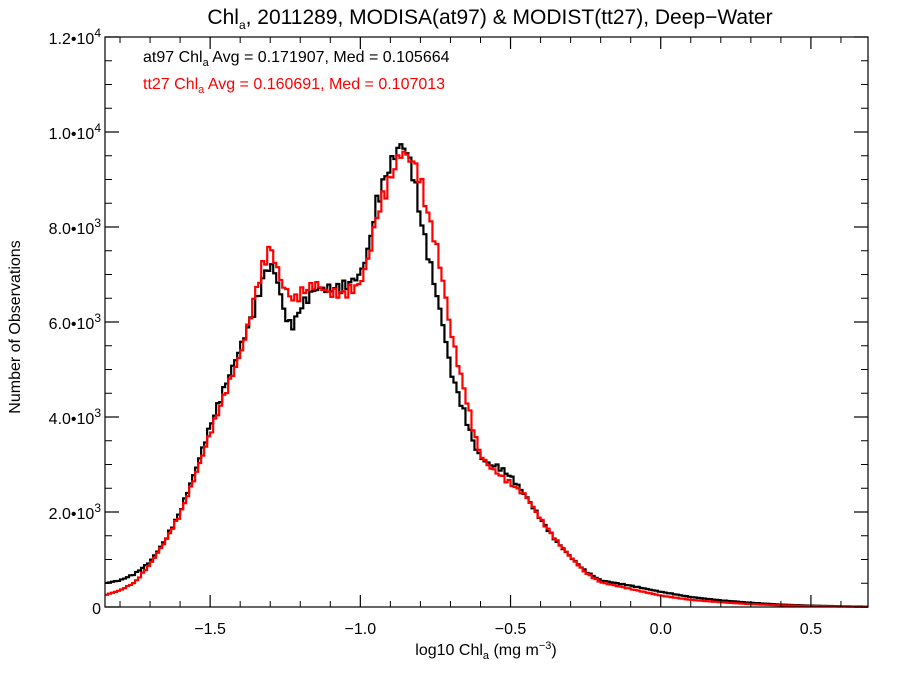 The height and width of the screenshot is (675, 900). I want to click on y-axis-title: Number of Observations, so click(15, 326).